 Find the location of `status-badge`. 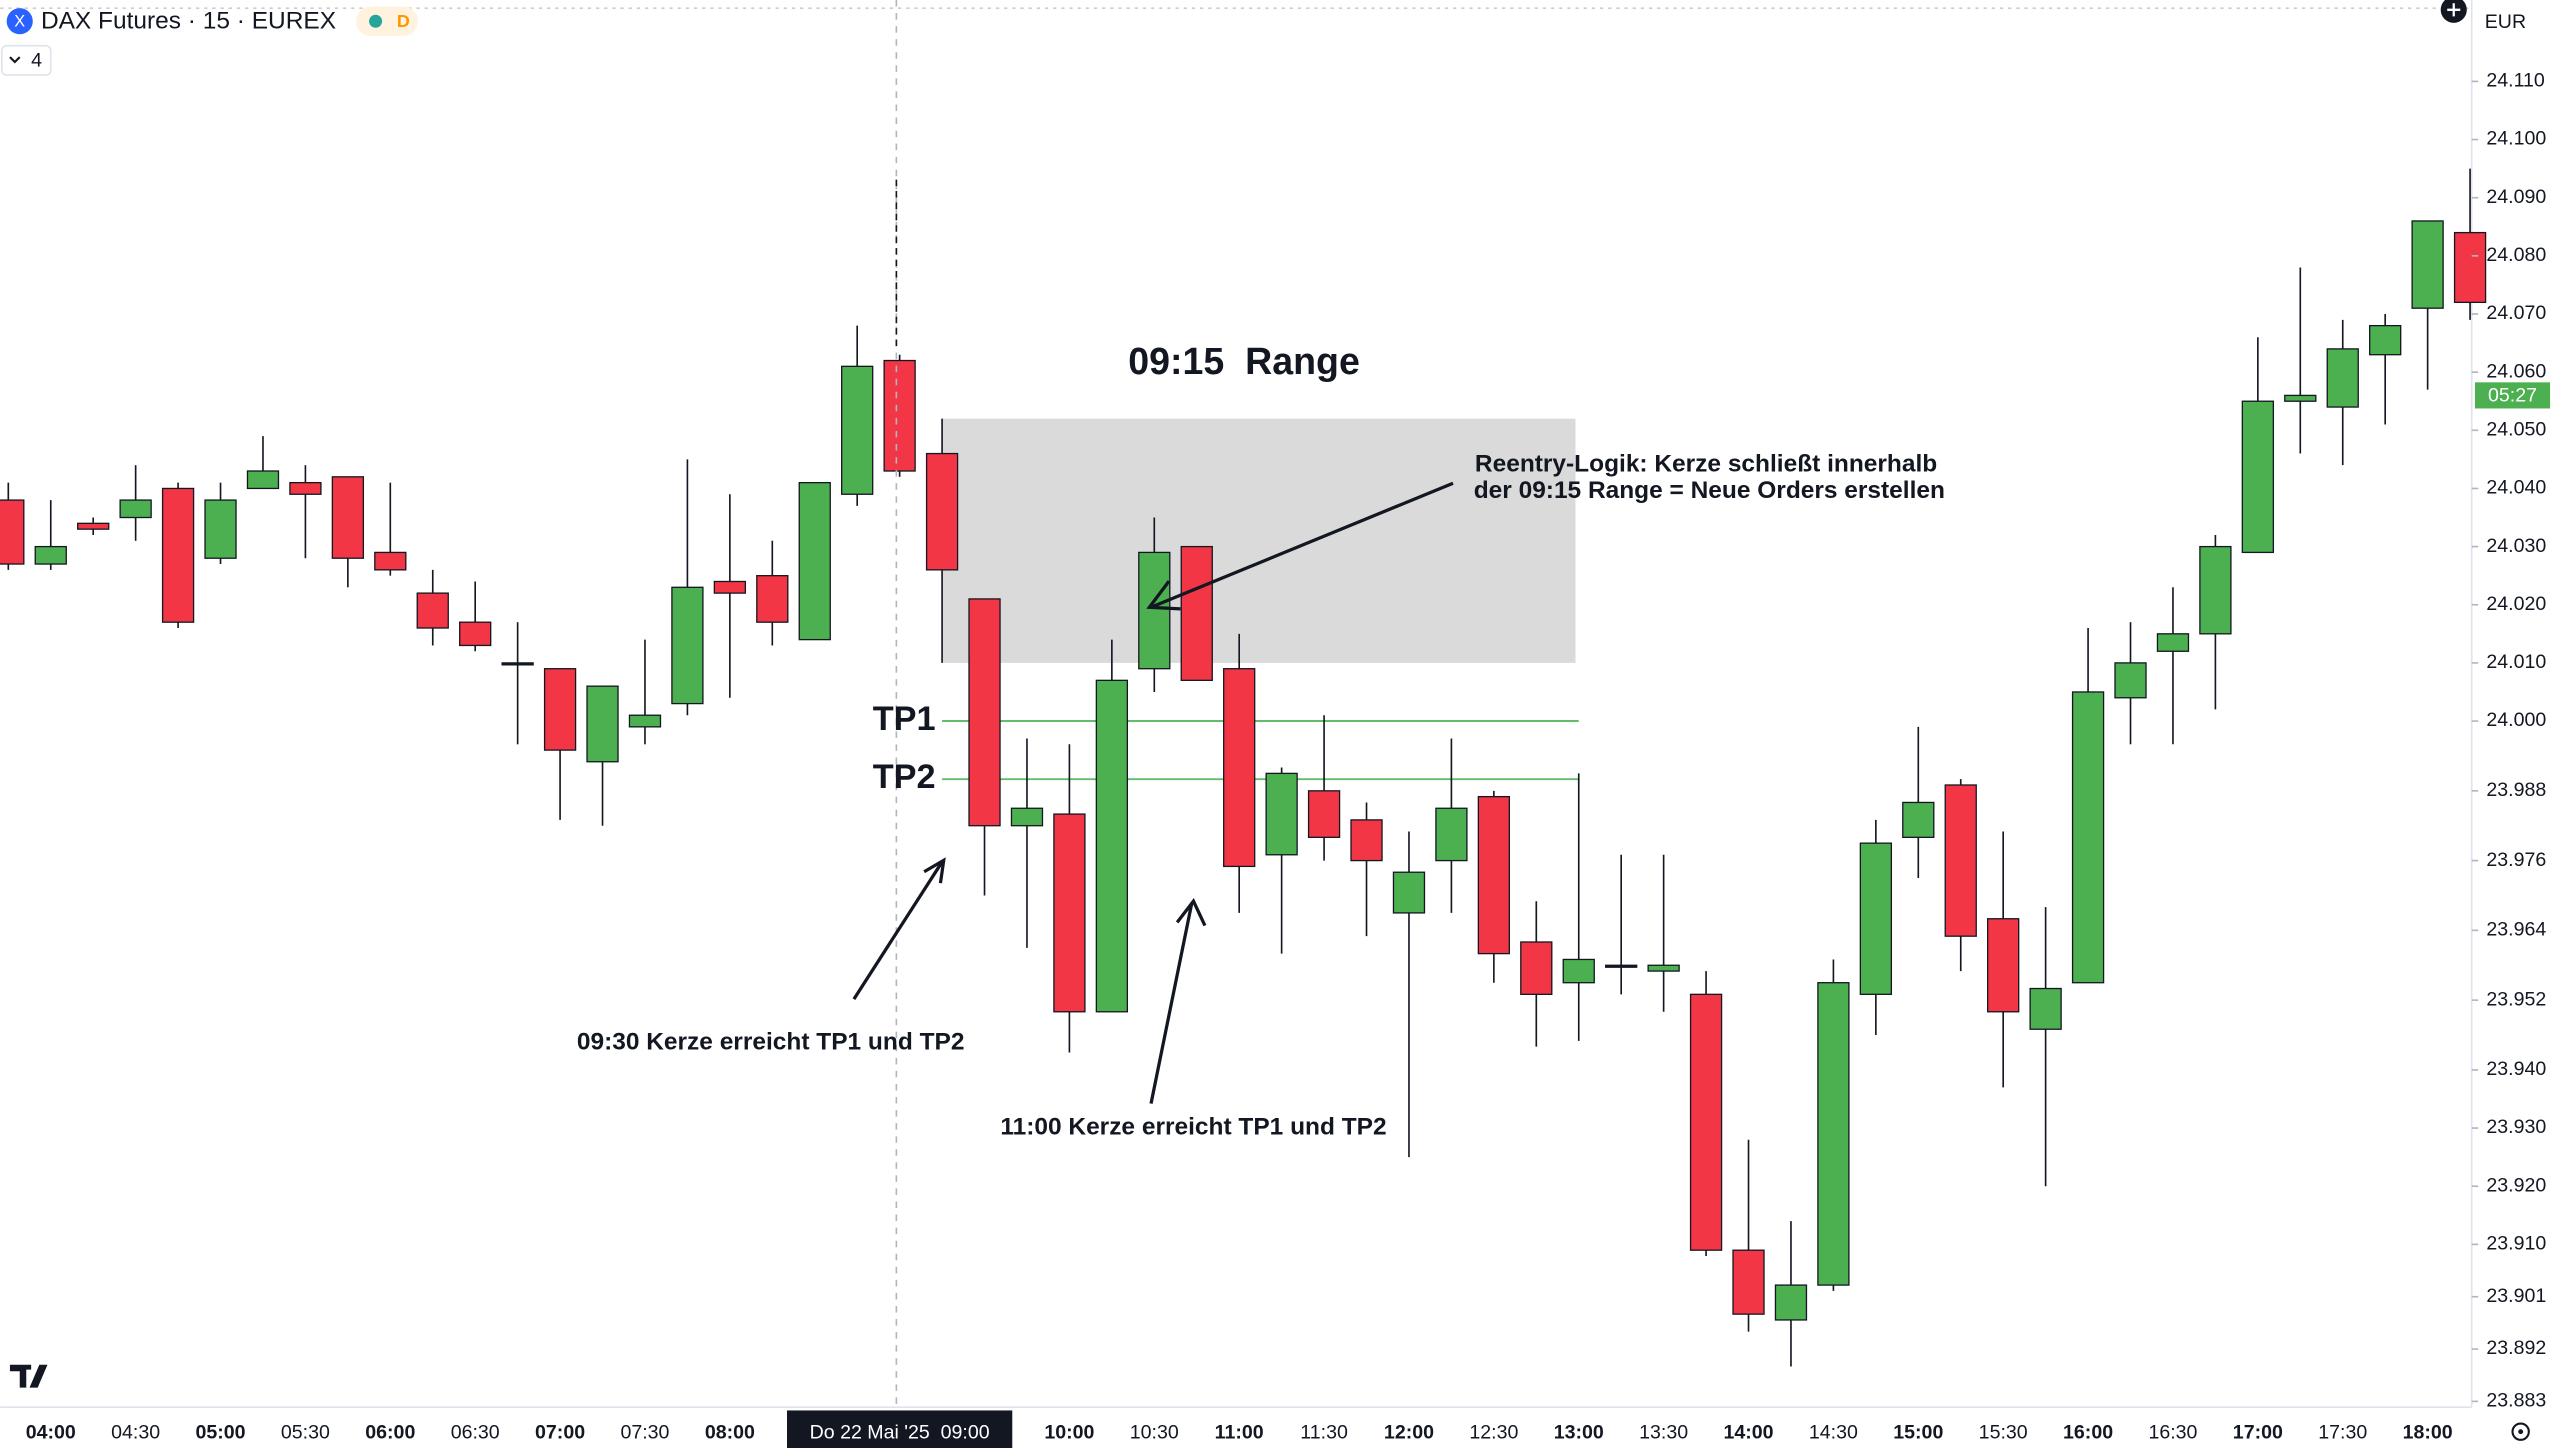

status-badge is located at coordinates (387, 21).